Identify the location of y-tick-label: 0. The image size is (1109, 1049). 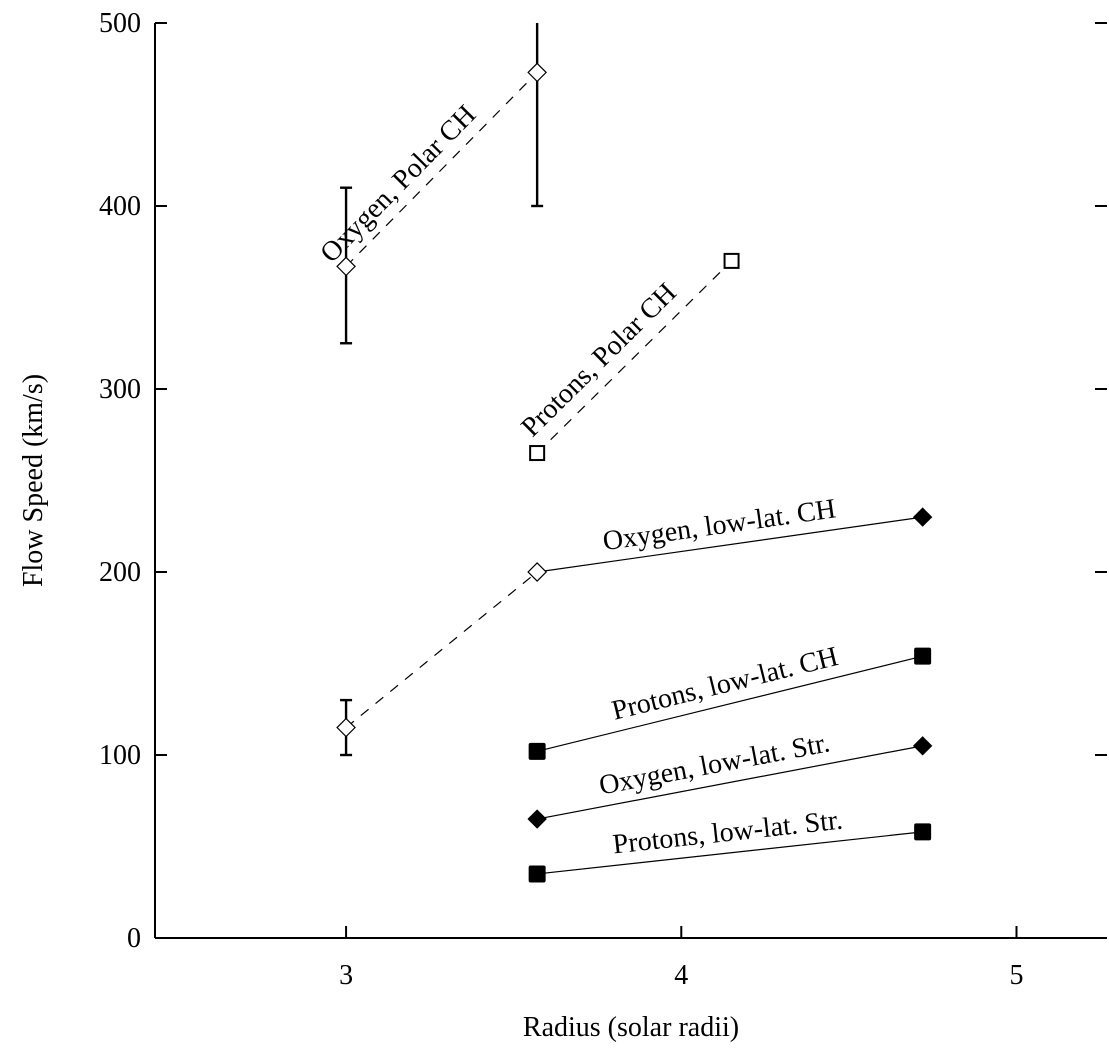
(134, 938).